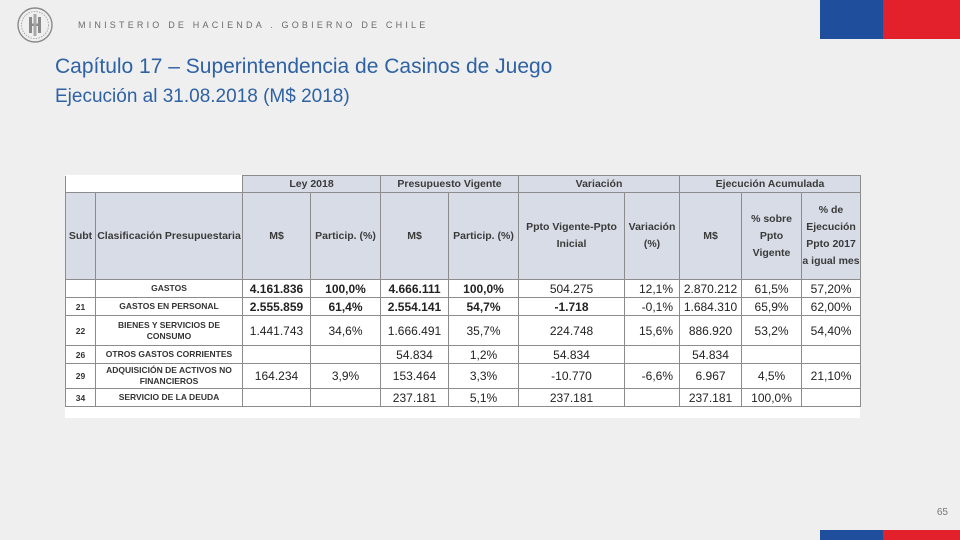 The width and height of the screenshot is (960, 540). What do you see at coordinates (772, 306) in the screenshot?
I see `cell-ej-p: 65,9%` at bounding box center [772, 306].